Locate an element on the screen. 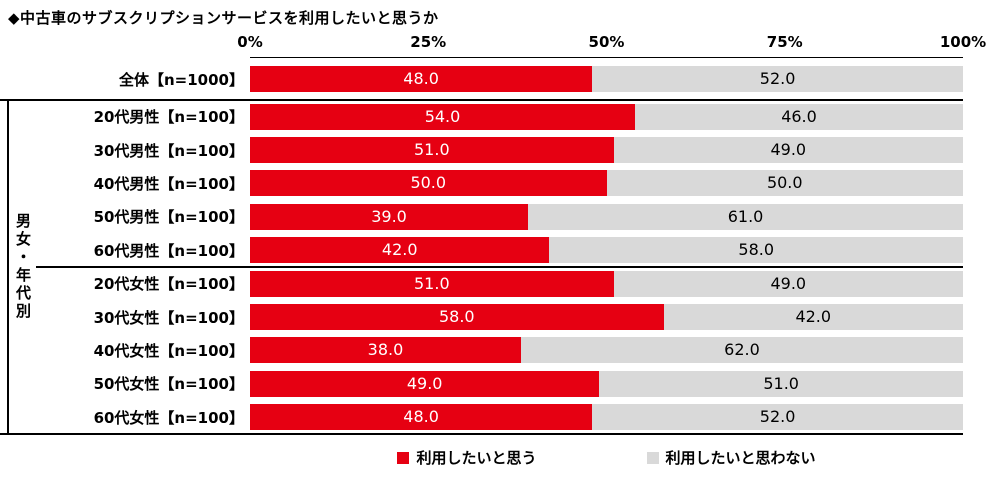 The image size is (1000, 478). chart-title: ◆中古車のサブスクリプションサービスを利用したいと思うか is located at coordinates (223, 18).